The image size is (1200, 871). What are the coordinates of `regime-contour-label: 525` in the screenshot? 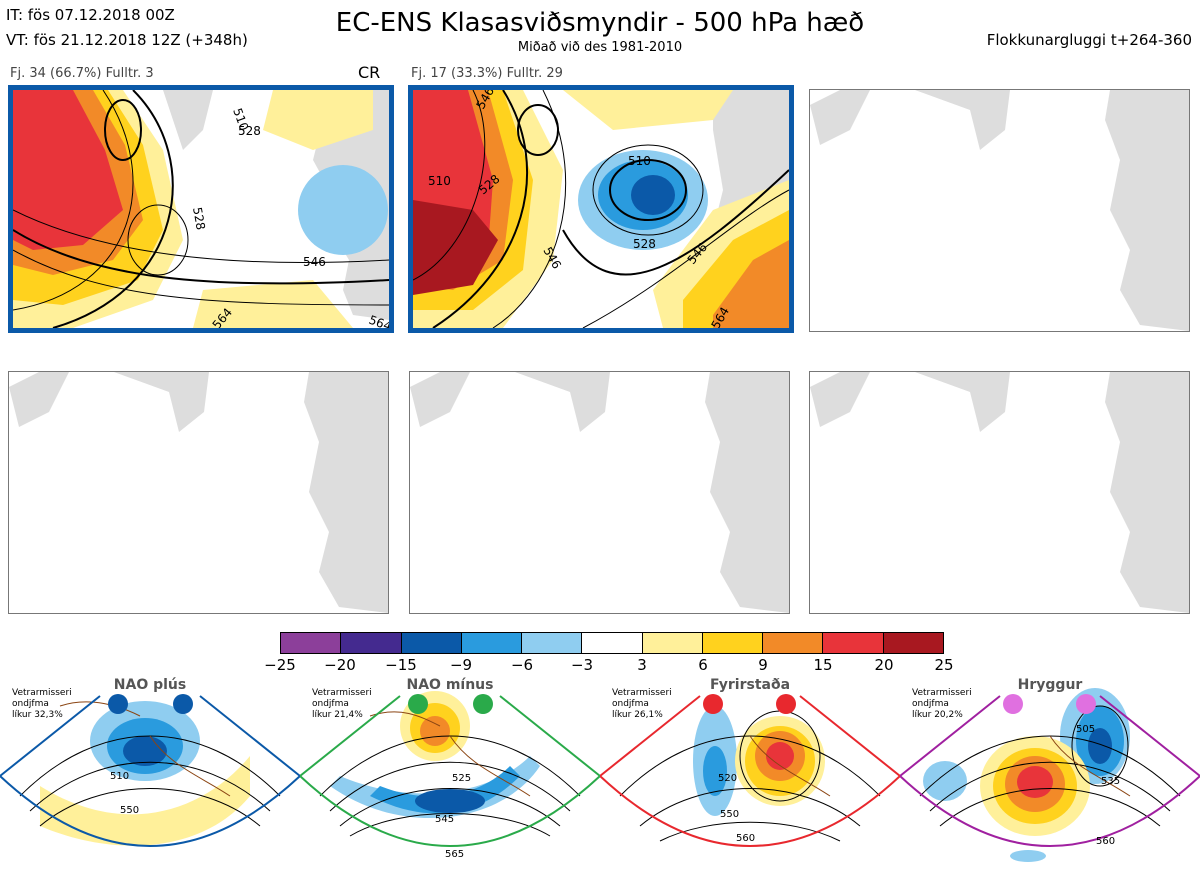 It's located at (461, 778).